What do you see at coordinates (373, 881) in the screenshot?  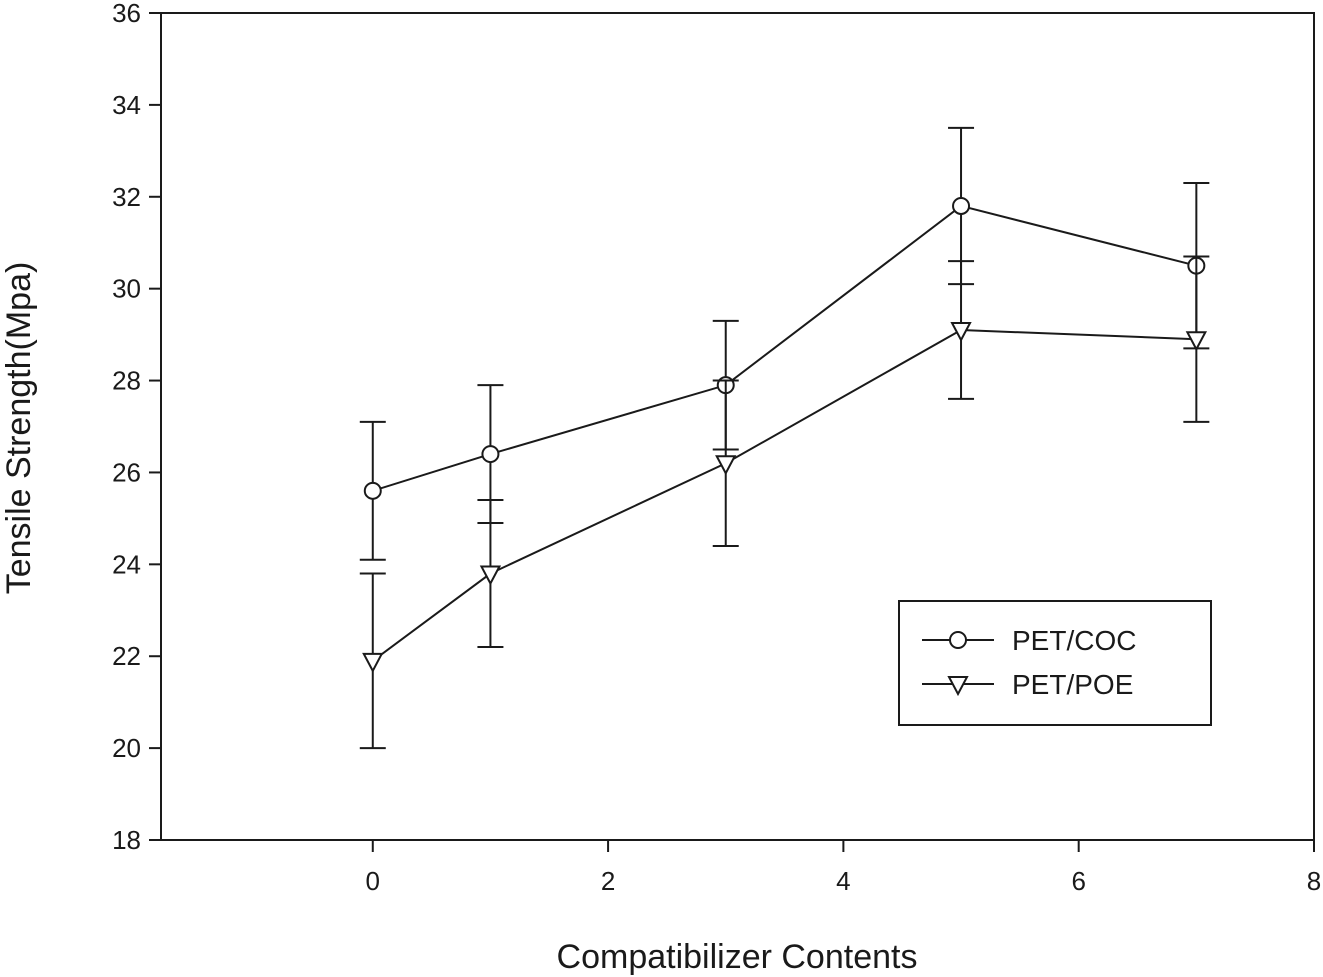 I see `x-tick-label: 0` at bounding box center [373, 881].